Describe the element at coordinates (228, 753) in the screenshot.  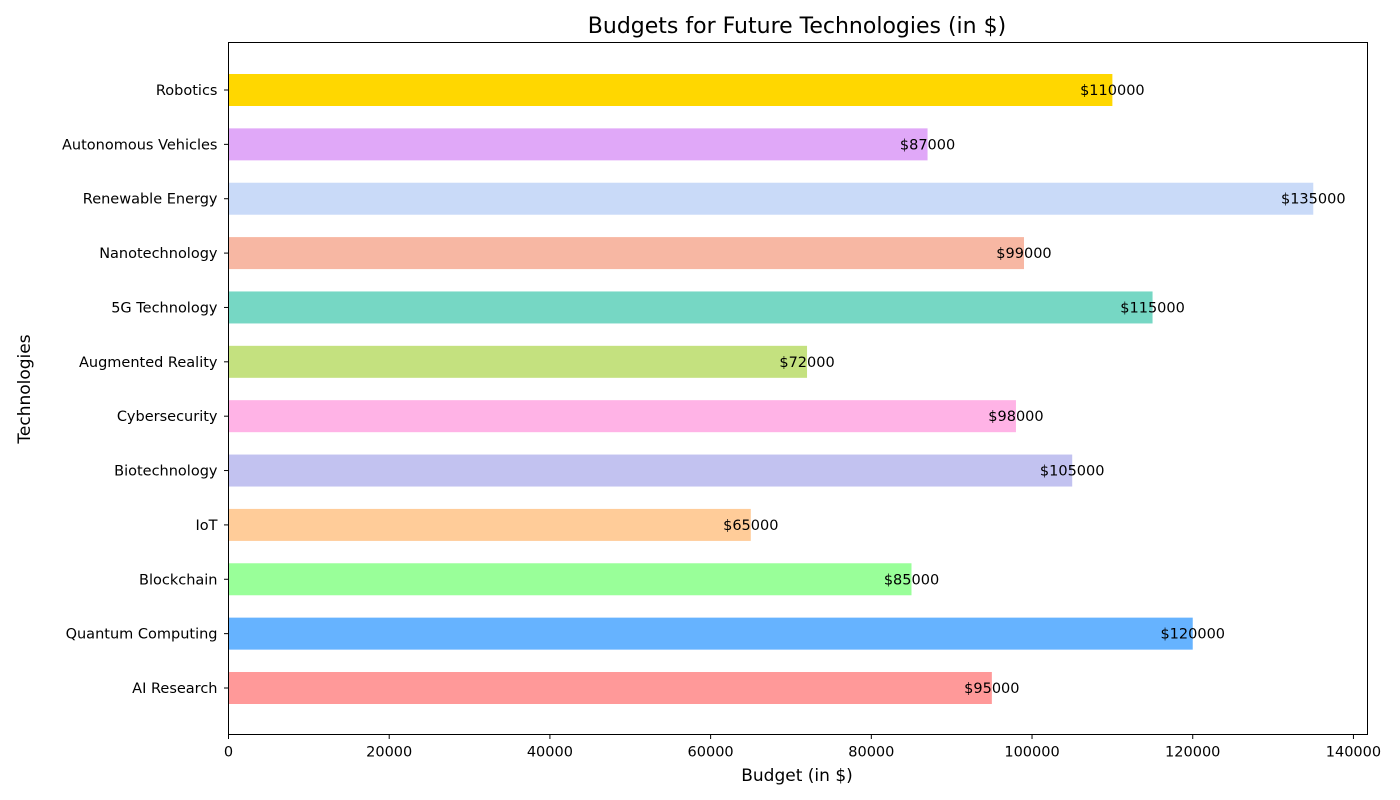
I see `x-tick-label-0: 0` at that location.